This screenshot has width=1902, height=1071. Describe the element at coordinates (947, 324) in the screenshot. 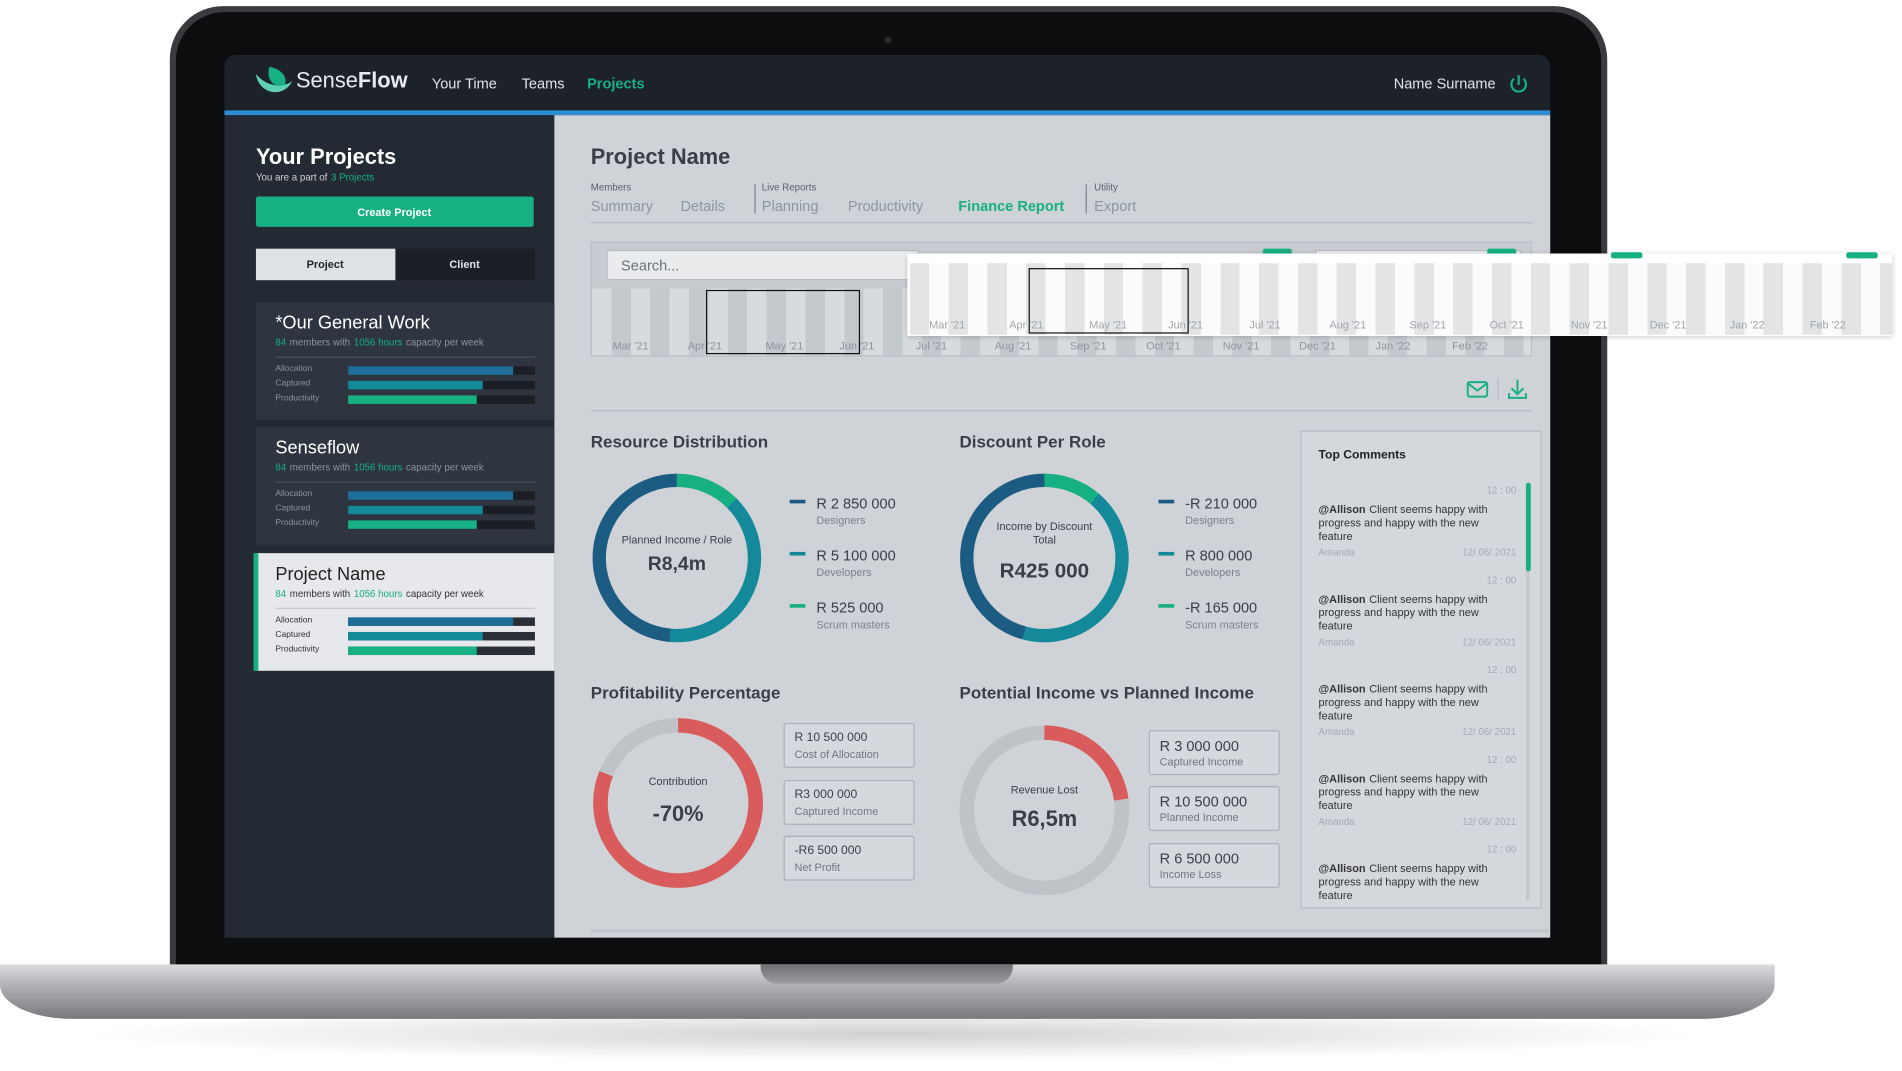

I see `zoom-month: Mar '21` at that location.